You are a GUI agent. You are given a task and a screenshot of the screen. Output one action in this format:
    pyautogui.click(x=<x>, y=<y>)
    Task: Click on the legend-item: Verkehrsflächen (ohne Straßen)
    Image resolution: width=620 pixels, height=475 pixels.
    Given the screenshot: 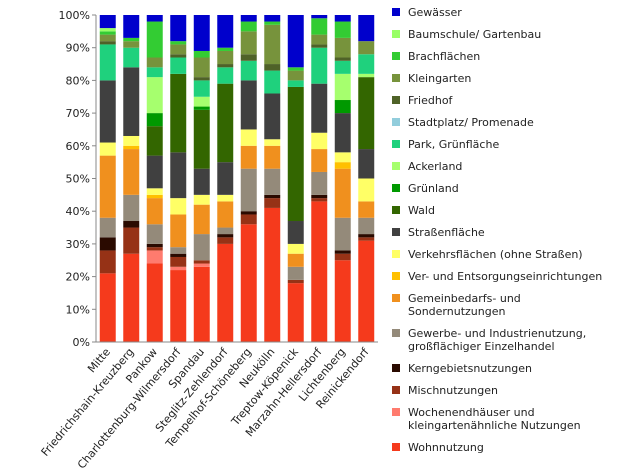 What is the action you would take?
    pyautogui.click(x=503, y=254)
    